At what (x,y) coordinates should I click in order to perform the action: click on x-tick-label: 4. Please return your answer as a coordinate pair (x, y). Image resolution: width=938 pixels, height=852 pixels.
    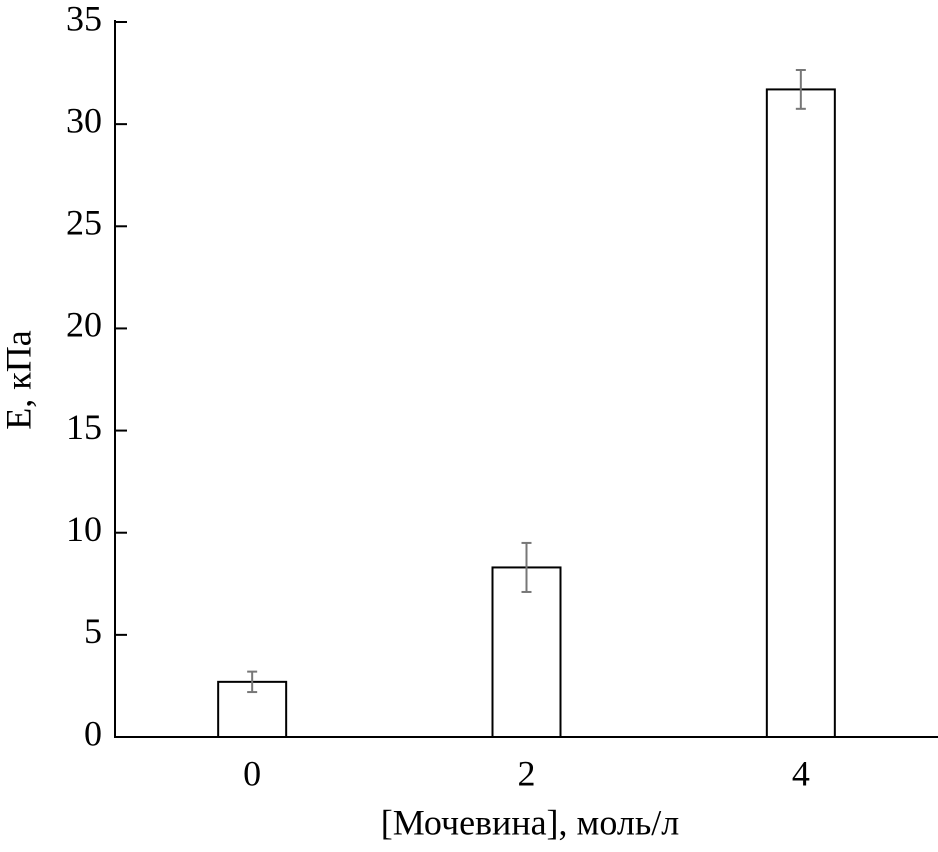
    Looking at the image, I should click on (801, 773).